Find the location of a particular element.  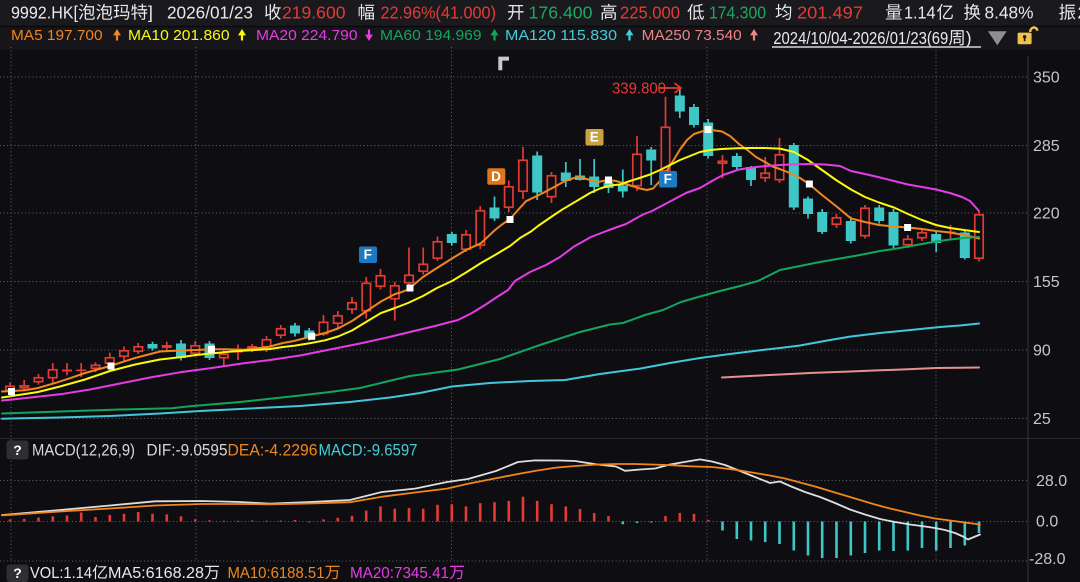

svg-text: 339.800 is located at coordinates (639, 89).